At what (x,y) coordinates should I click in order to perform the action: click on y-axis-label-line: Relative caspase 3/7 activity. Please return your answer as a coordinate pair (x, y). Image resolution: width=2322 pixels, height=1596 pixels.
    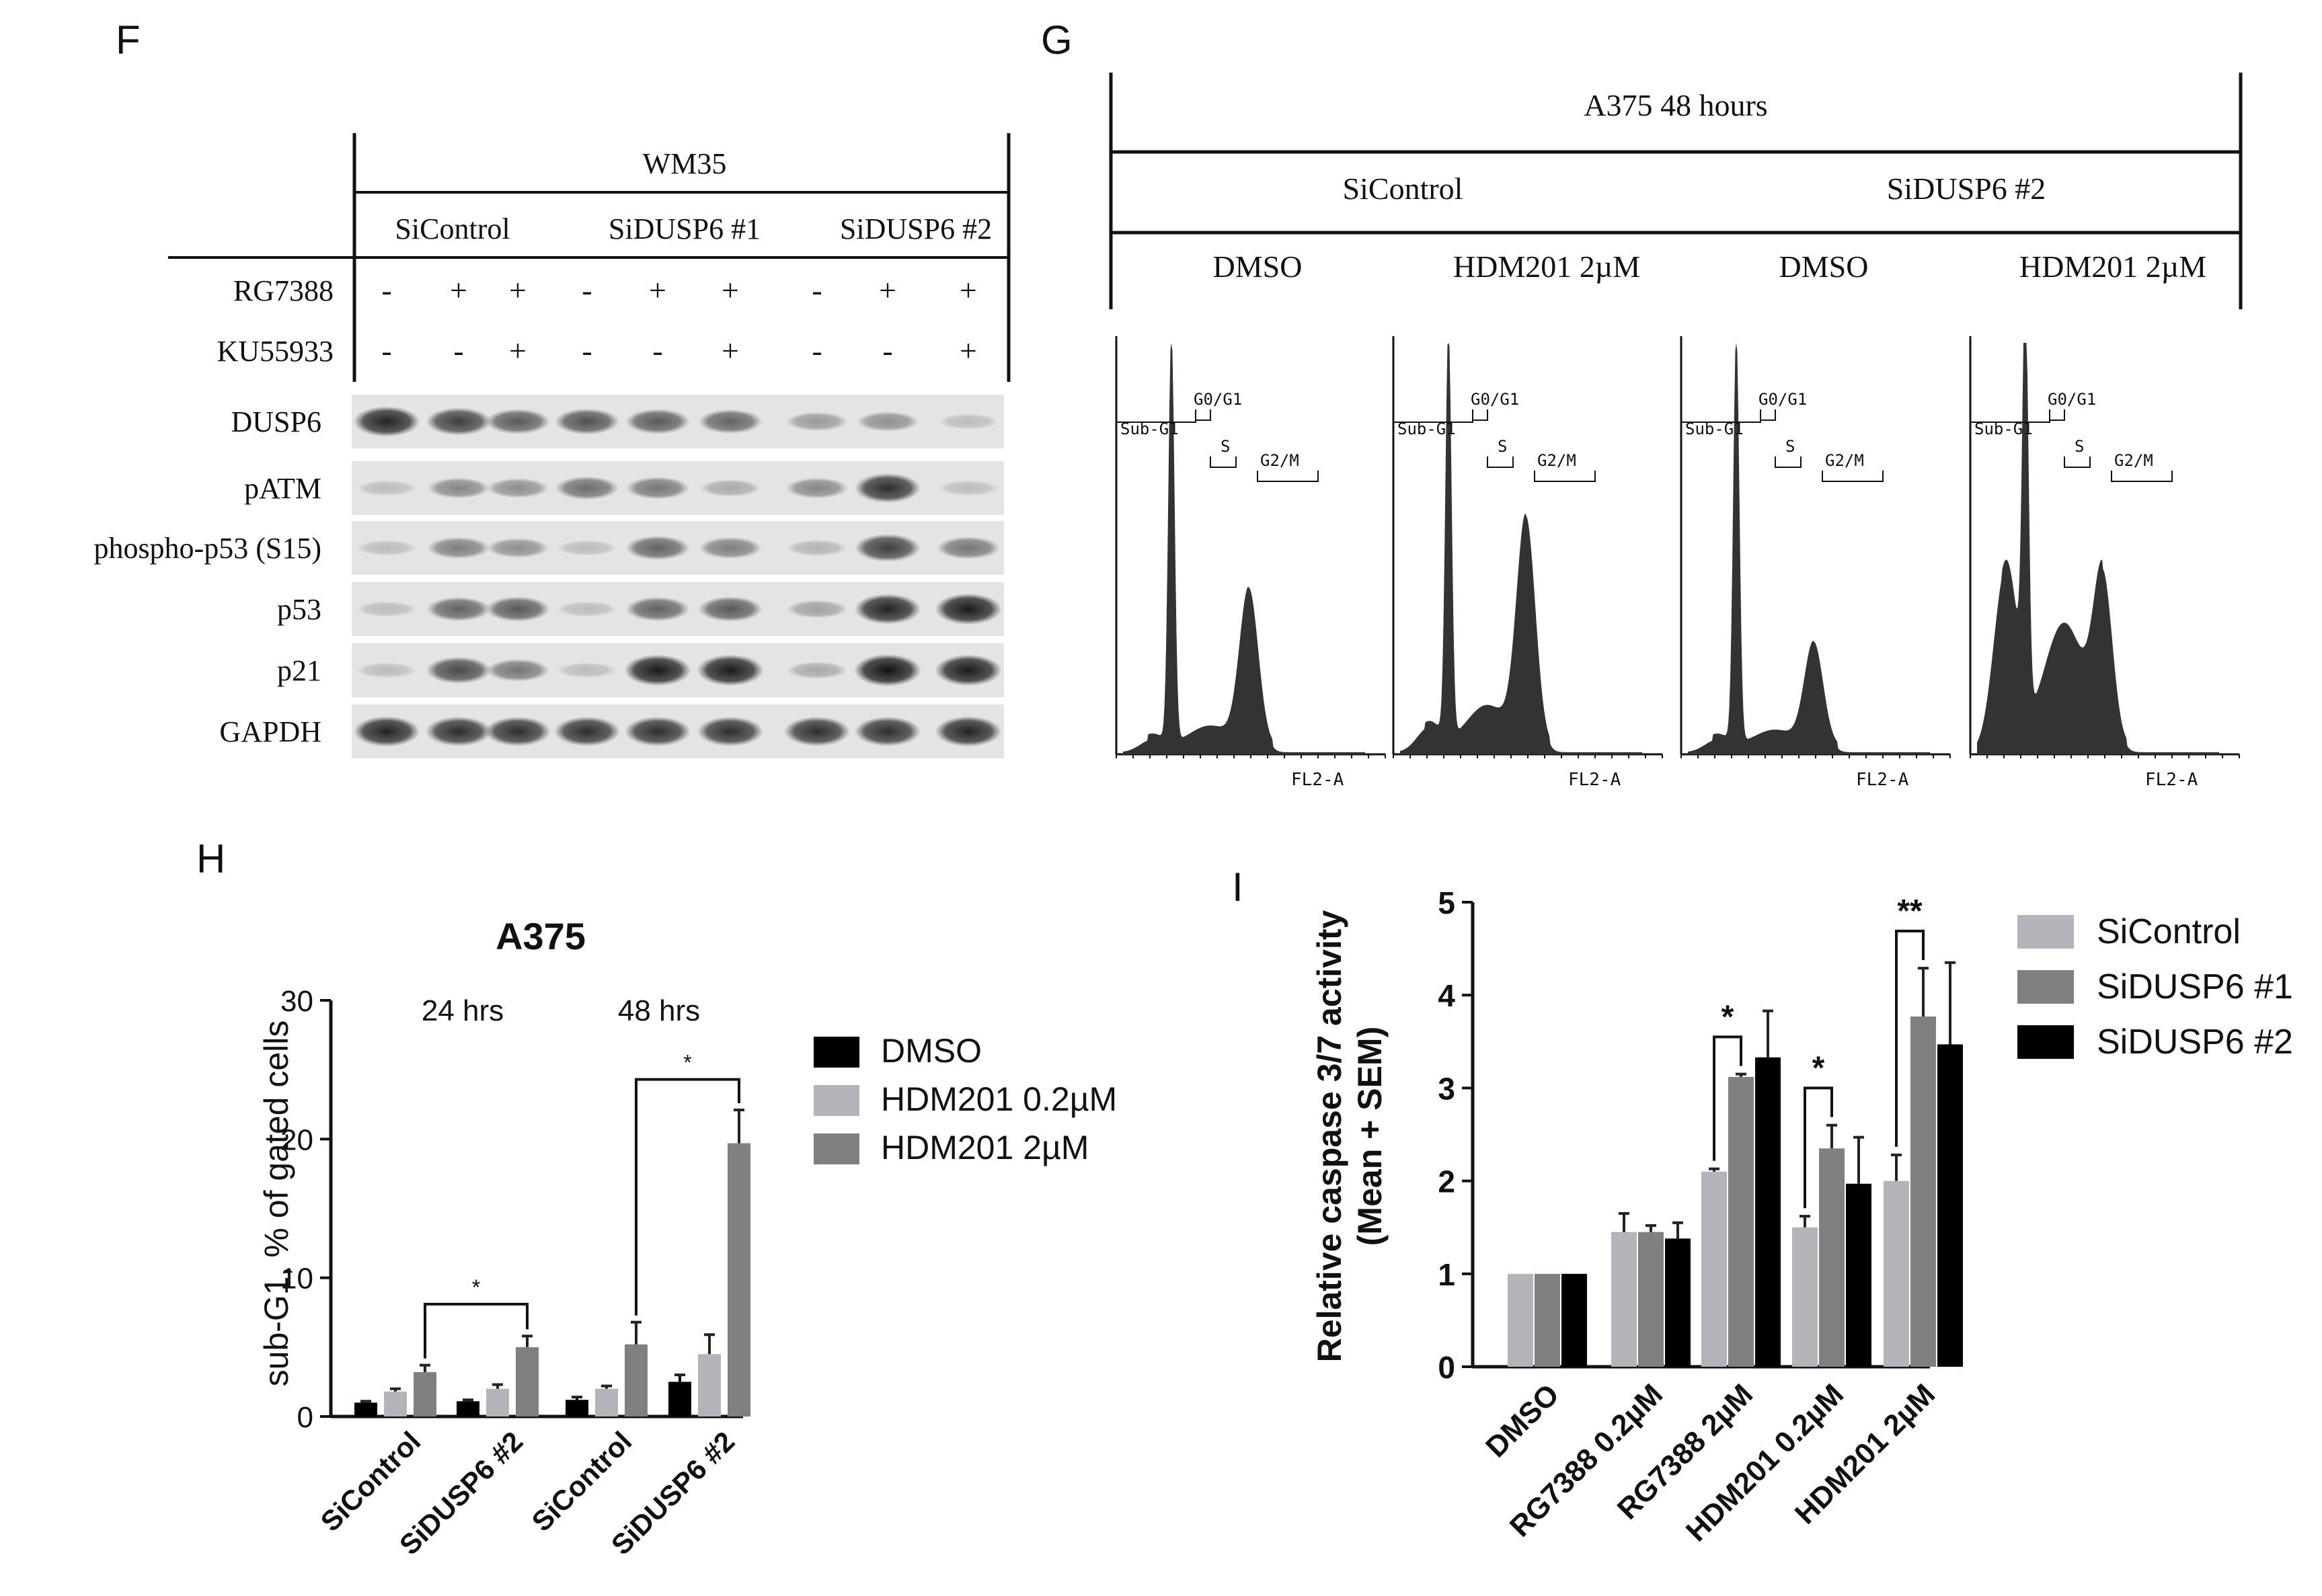
    Looking at the image, I should click on (1330, 1136).